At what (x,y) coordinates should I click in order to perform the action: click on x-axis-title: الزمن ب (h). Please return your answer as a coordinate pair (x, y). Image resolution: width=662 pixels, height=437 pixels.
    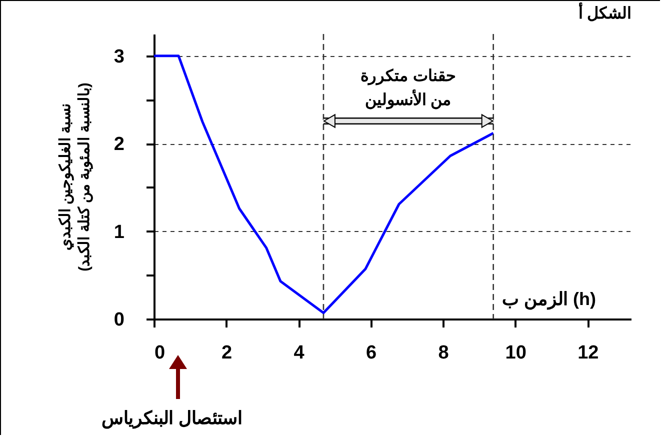
    Looking at the image, I should click on (549, 299).